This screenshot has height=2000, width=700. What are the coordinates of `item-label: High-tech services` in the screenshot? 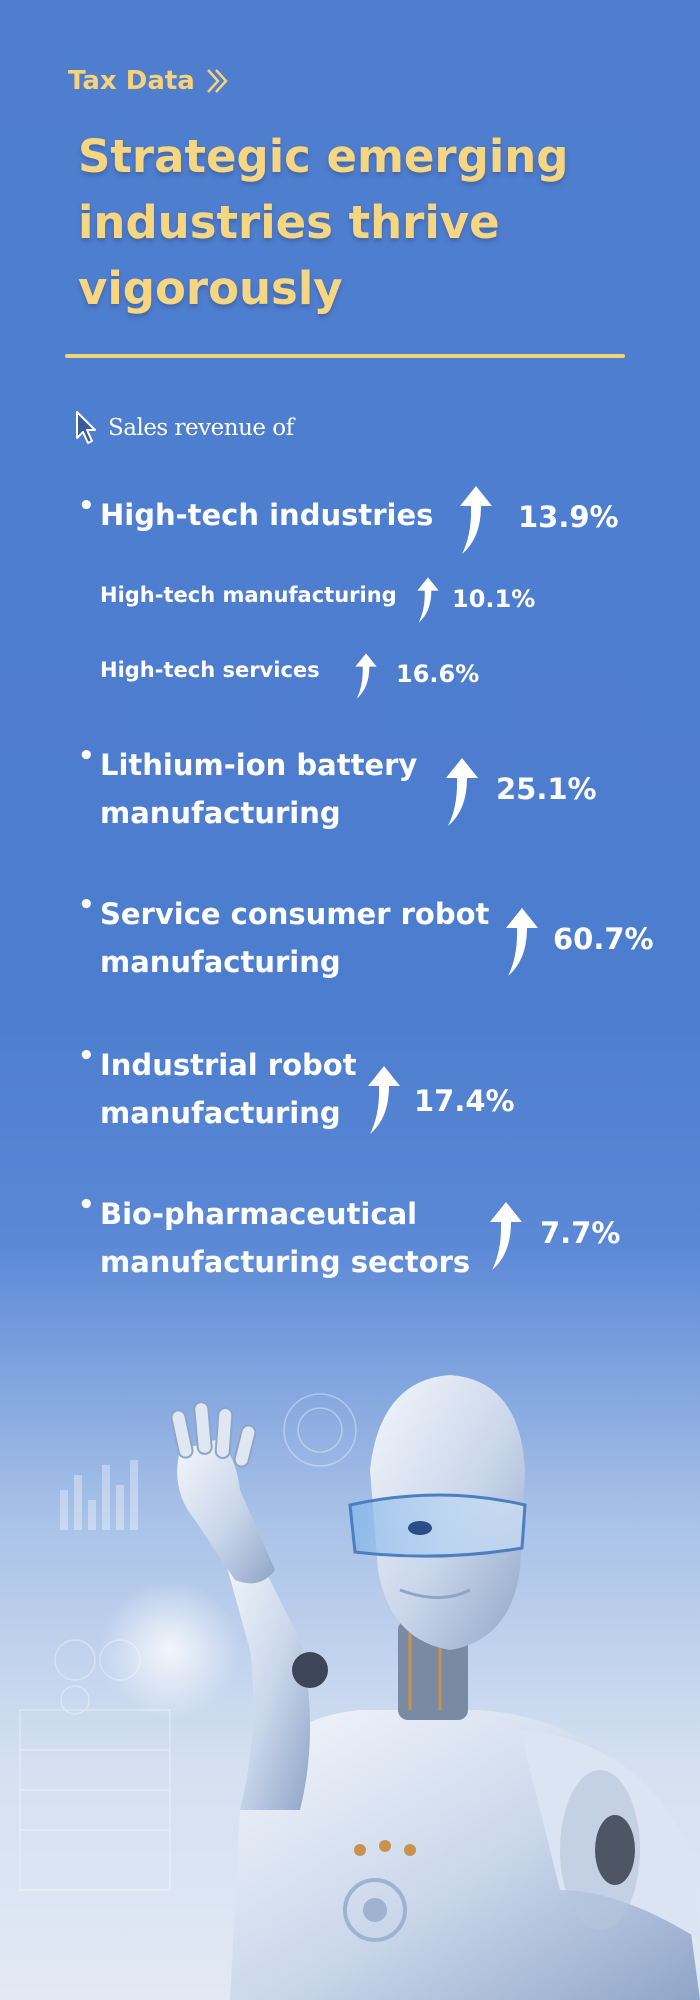 It's located at (210, 670).